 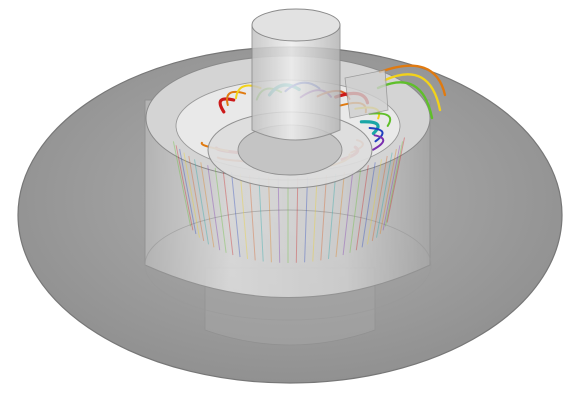 I want to click on outlet-pipe, so click(x=296, y=82).